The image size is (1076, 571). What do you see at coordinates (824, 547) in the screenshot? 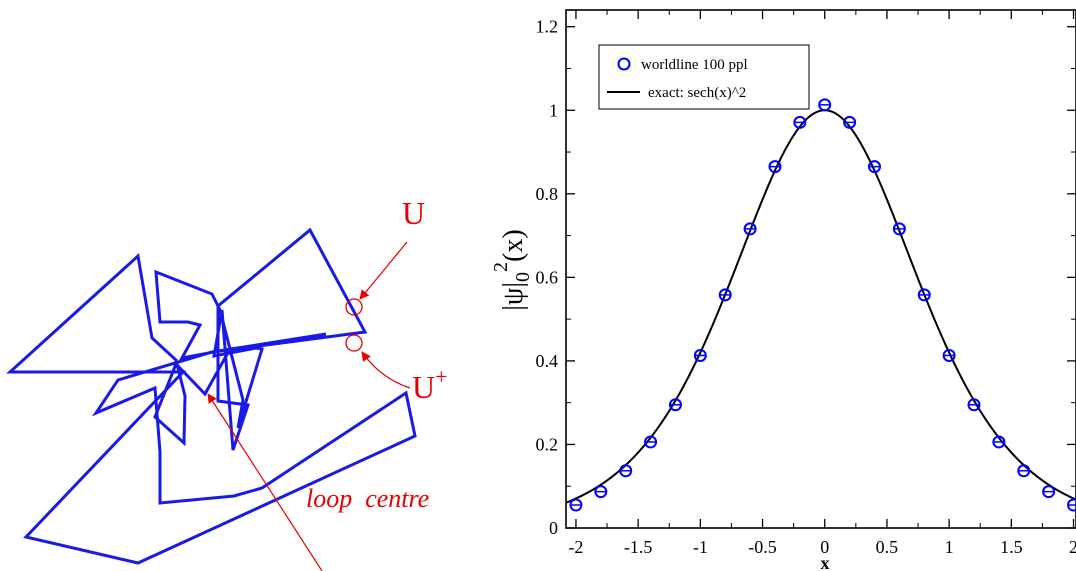
I see `x-tick-label: 0` at bounding box center [824, 547].